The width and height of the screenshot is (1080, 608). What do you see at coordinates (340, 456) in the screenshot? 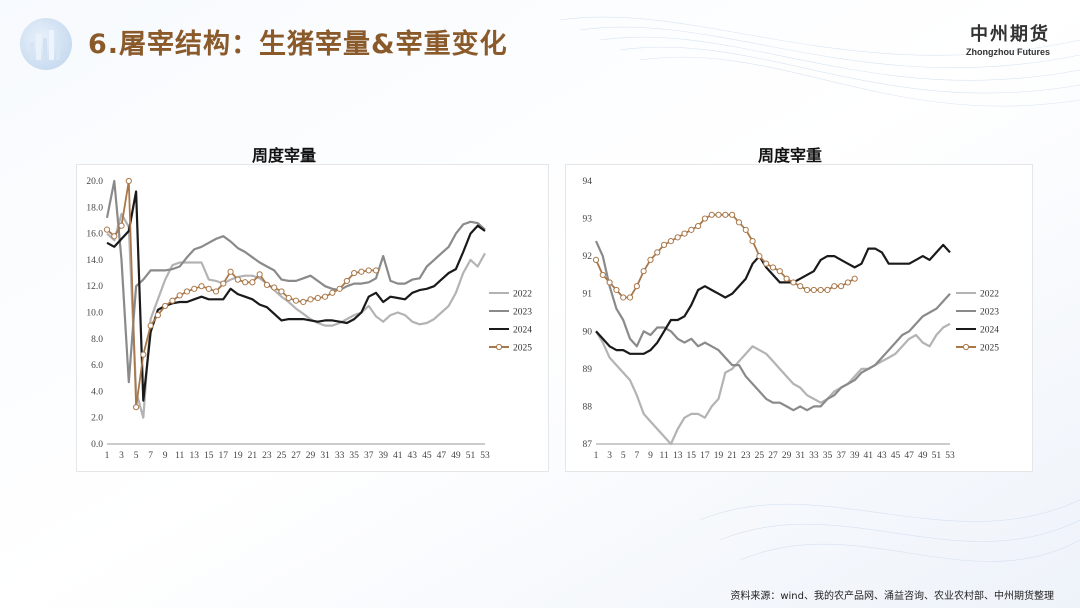
I see `x-tick-label: 33` at bounding box center [340, 456].